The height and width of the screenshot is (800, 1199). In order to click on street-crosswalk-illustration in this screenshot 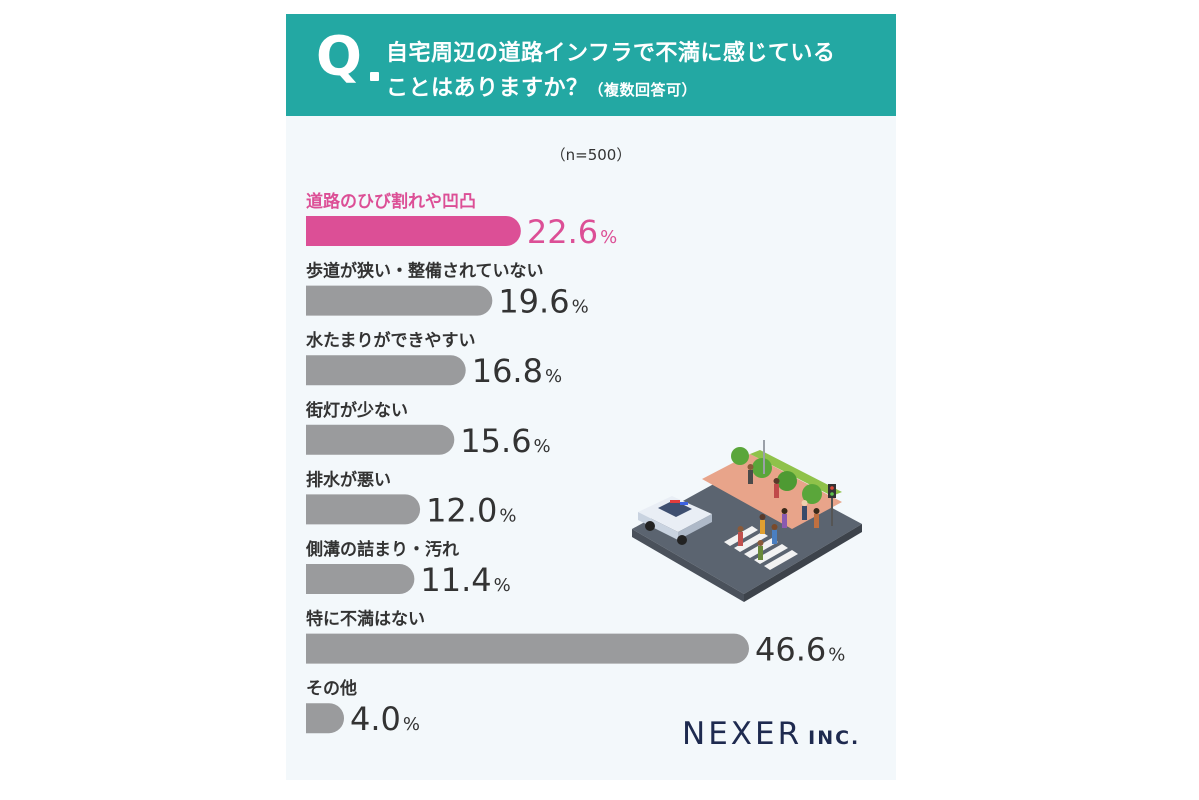, I will do `click(747, 521)`.